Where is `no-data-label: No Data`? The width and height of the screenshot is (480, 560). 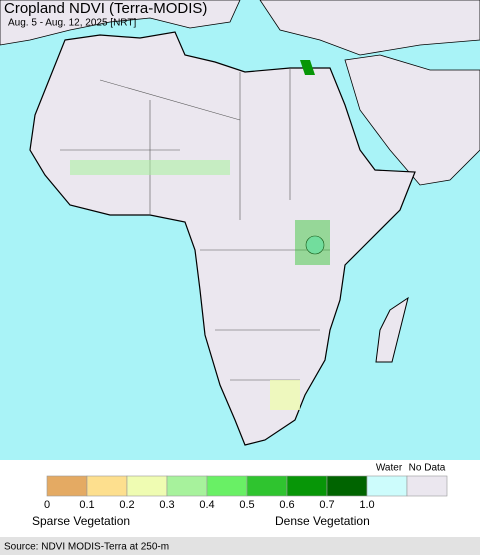
no-data-label: No Data is located at coordinates (427, 468).